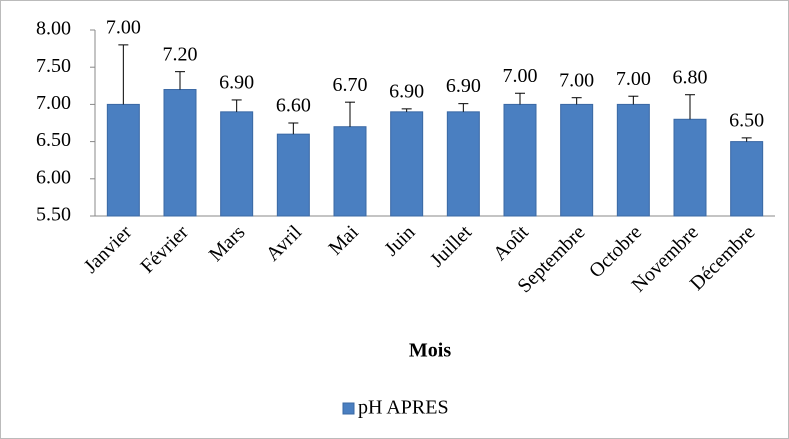 This screenshot has height=439, width=789. What do you see at coordinates (53, 140) in the screenshot?
I see `y-tick-label: 6.50` at bounding box center [53, 140].